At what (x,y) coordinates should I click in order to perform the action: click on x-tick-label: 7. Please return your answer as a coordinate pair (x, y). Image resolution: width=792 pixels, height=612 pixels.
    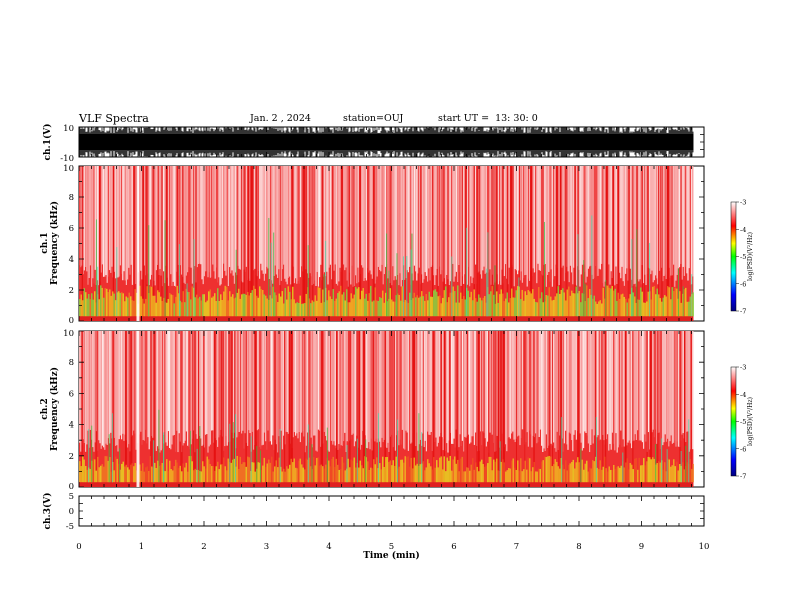
    Looking at the image, I should click on (516, 547).